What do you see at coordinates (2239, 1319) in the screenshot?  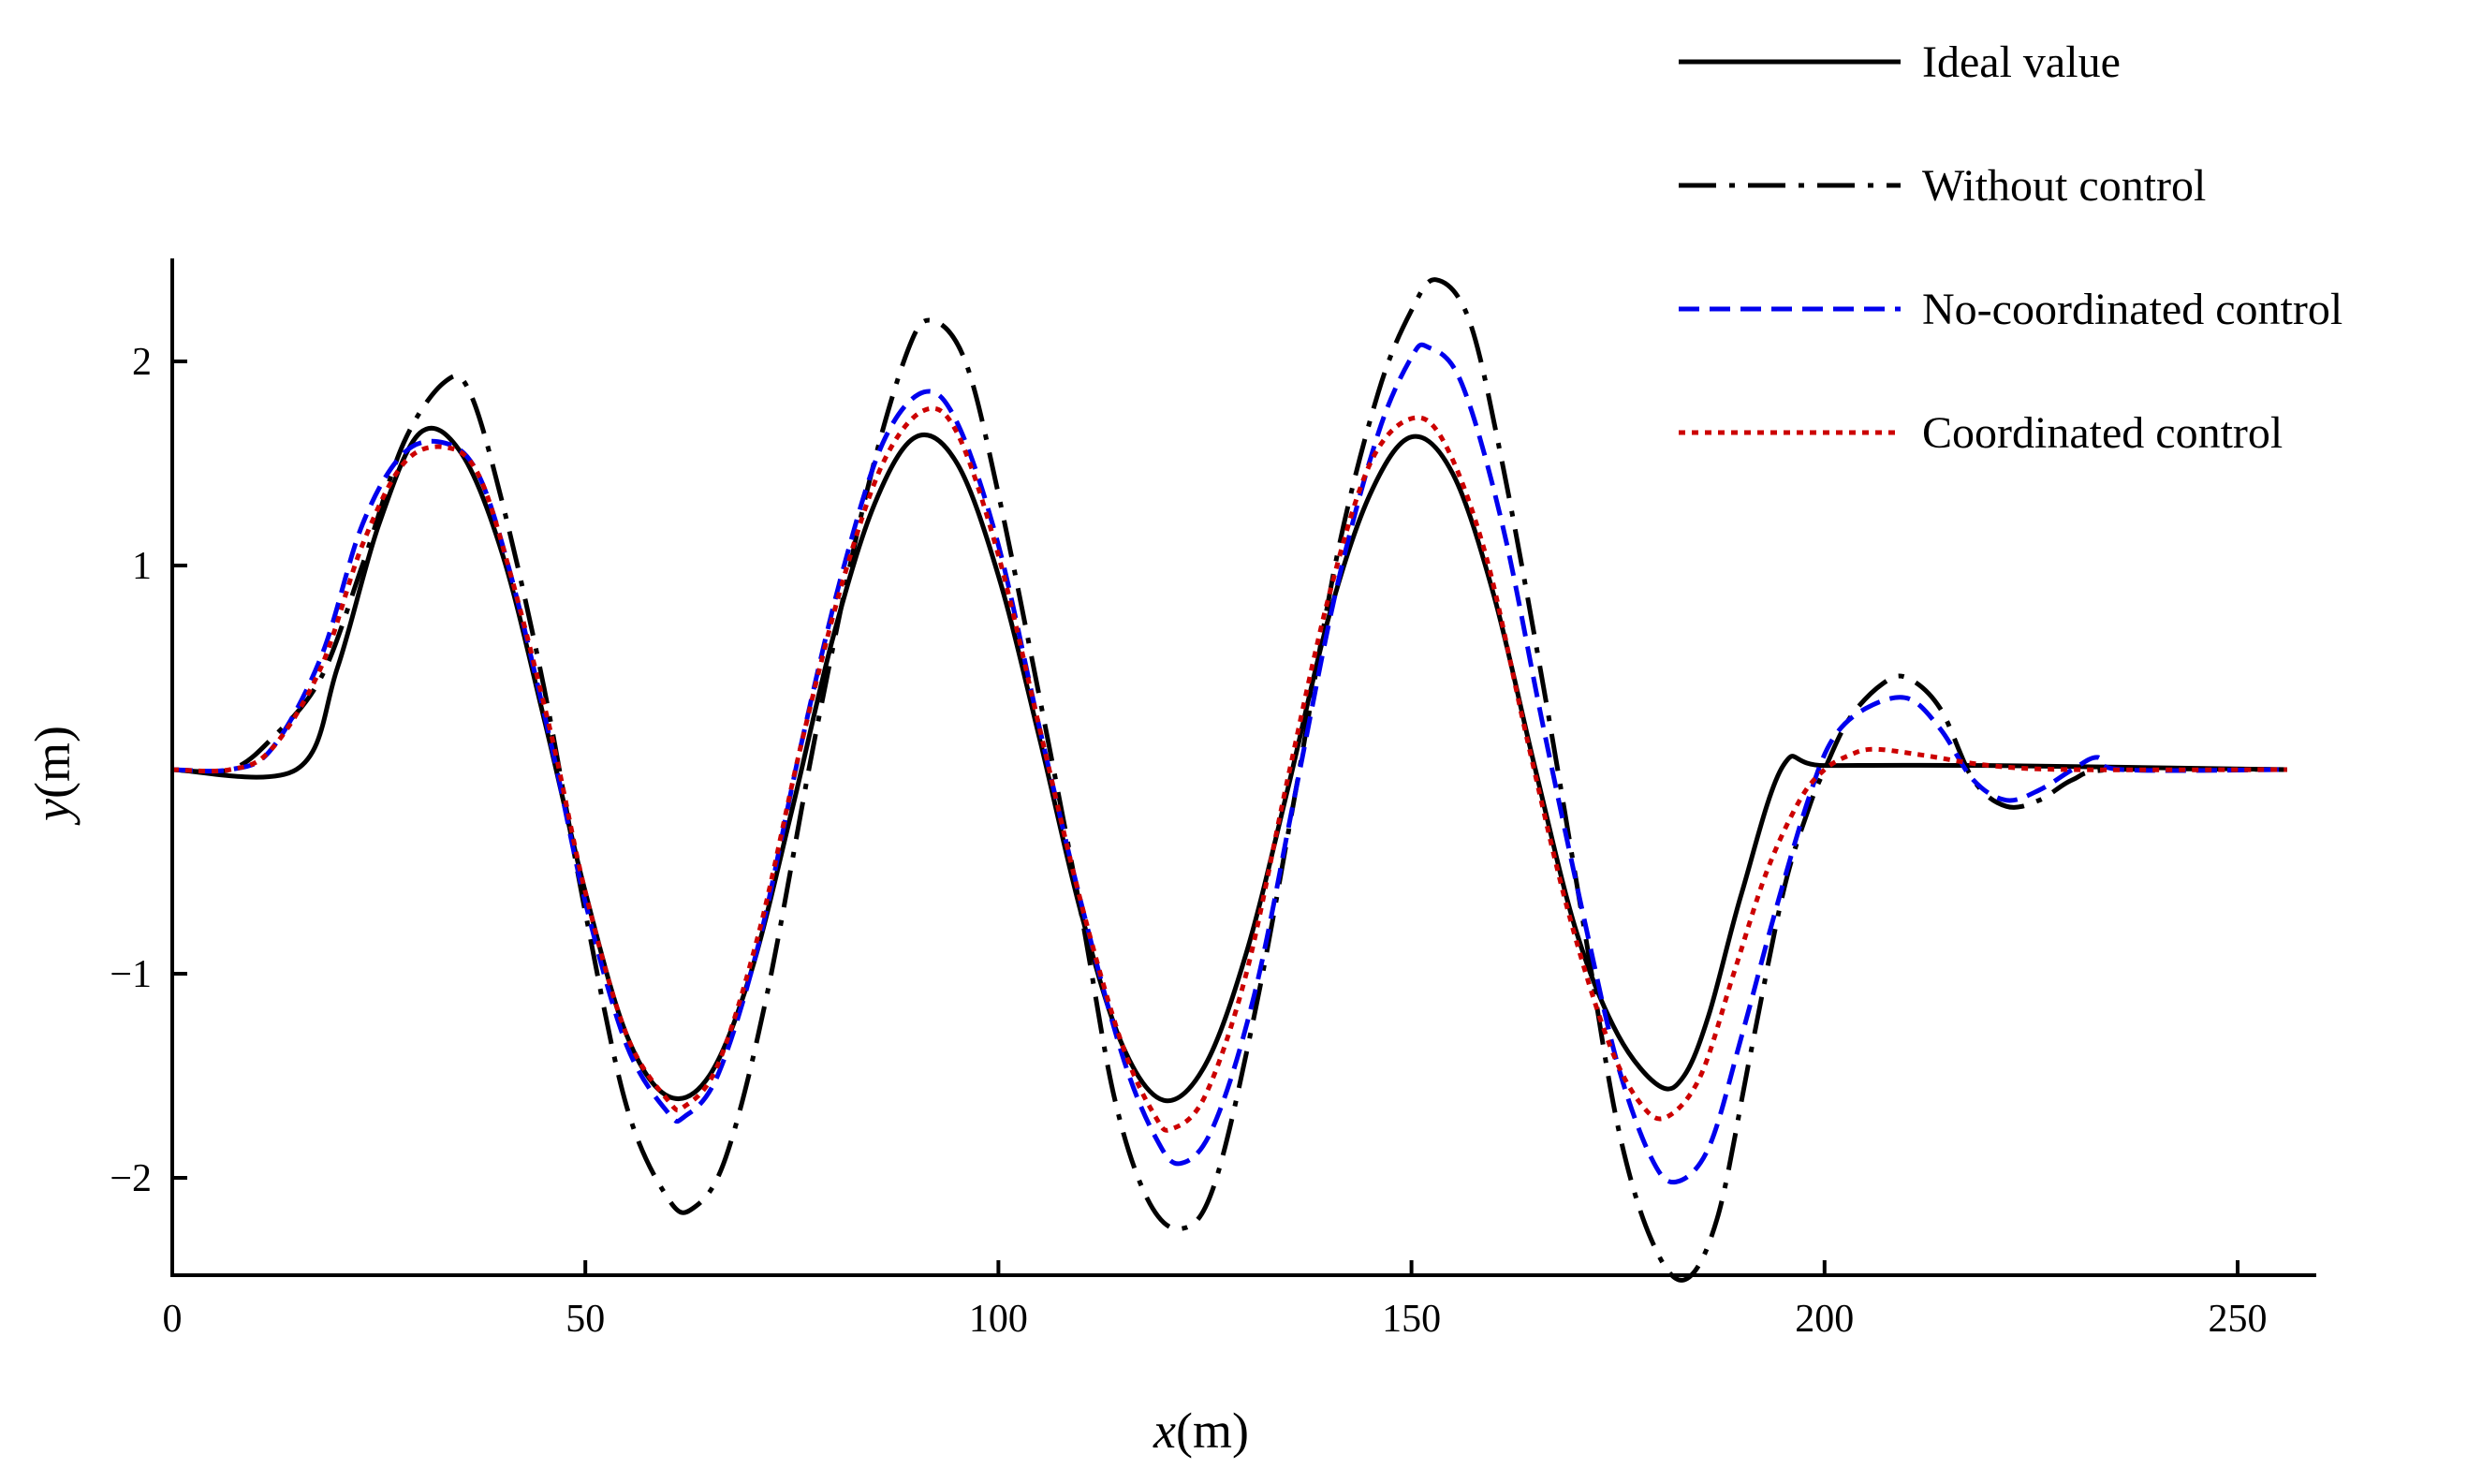 I see `x-tick-label: 250` at bounding box center [2239, 1319].